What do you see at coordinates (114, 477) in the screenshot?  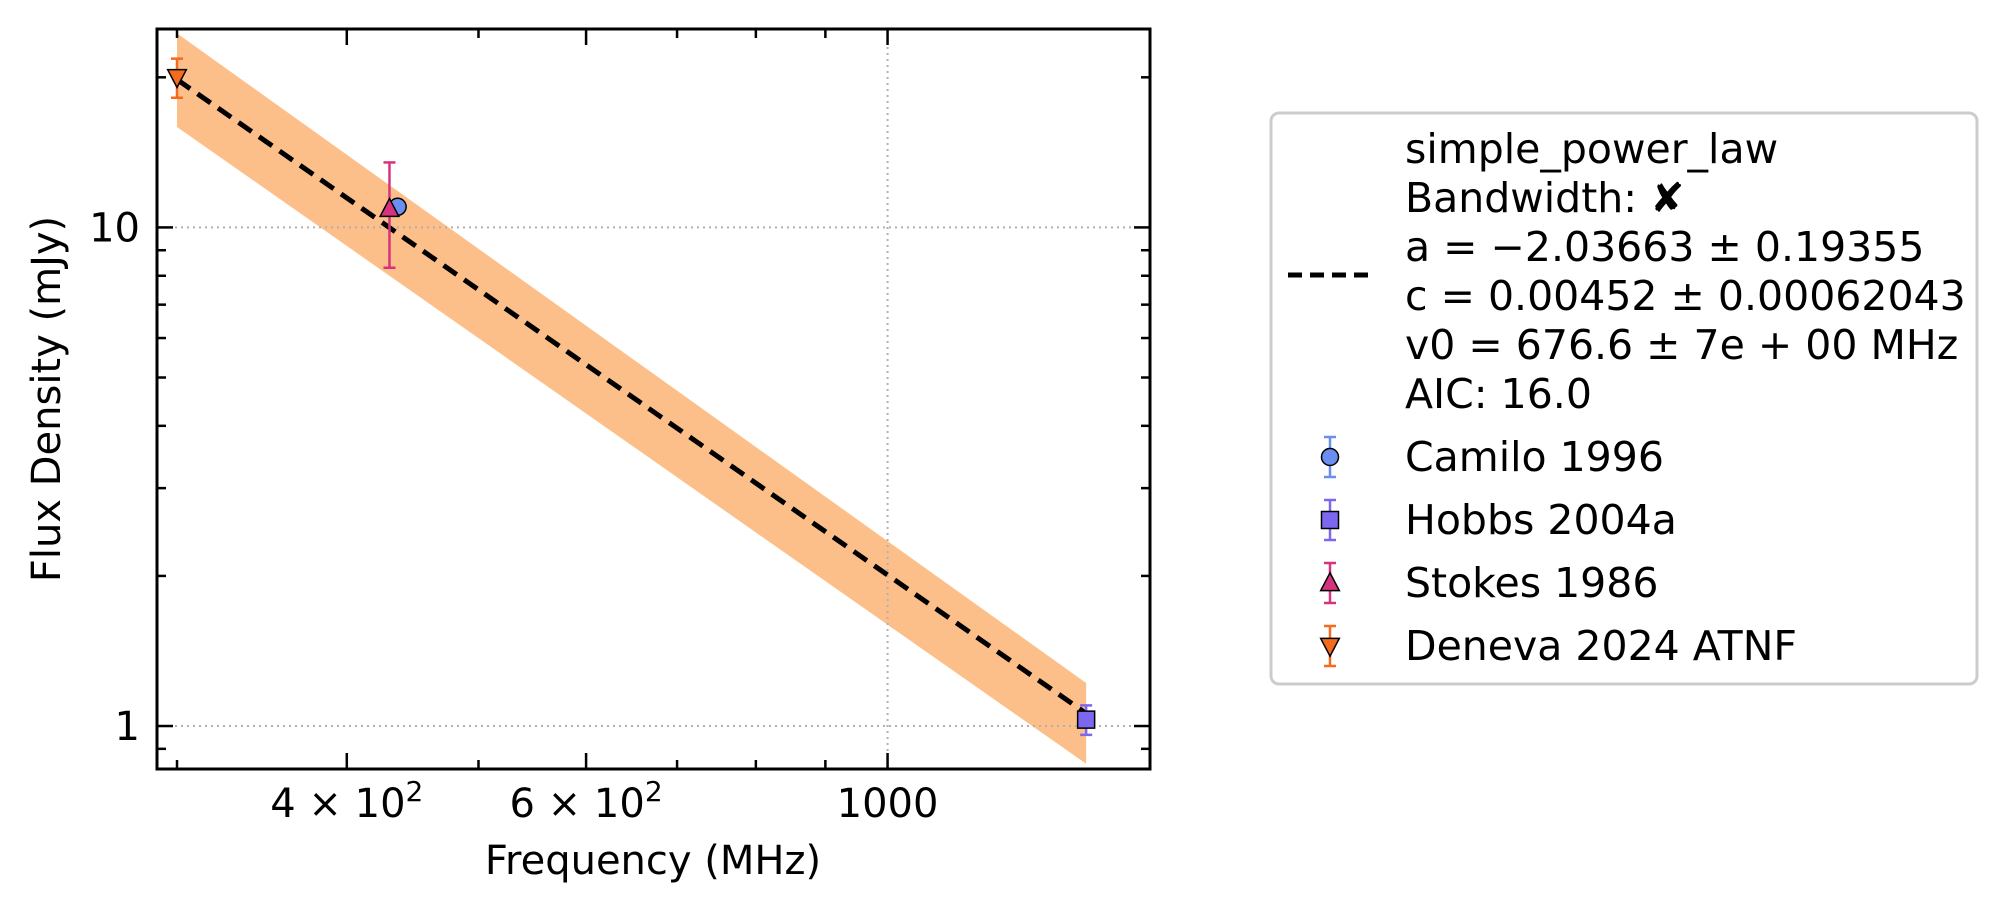 I see `y-tick-labels: 1 10` at bounding box center [114, 477].